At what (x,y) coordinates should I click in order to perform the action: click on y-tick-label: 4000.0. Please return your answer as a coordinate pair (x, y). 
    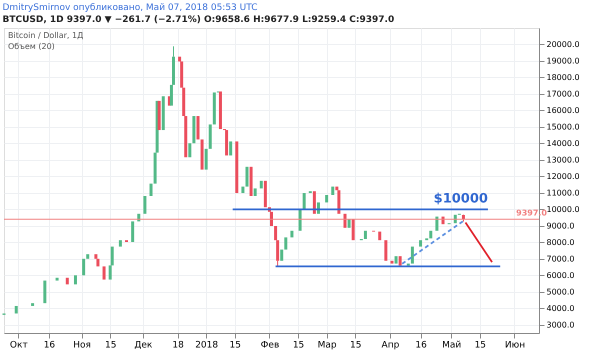
    Looking at the image, I should click on (560, 308).